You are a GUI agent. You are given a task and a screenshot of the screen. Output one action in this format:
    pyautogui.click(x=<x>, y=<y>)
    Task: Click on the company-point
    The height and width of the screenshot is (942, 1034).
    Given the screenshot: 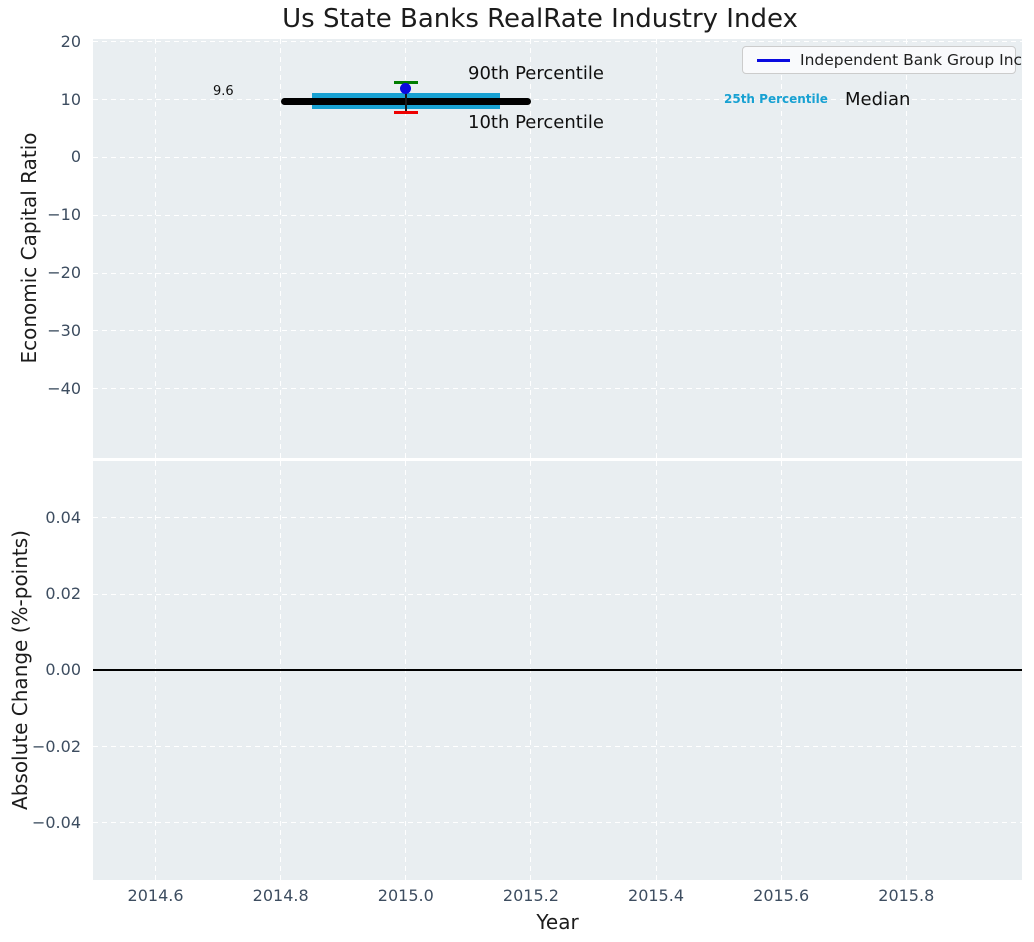 What is the action you would take?
    pyautogui.click(x=406, y=88)
    